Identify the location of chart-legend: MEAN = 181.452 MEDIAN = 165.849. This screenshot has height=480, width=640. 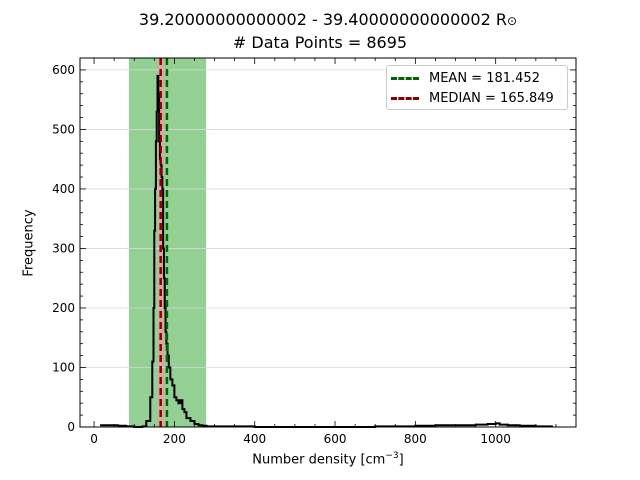
(477, 87).